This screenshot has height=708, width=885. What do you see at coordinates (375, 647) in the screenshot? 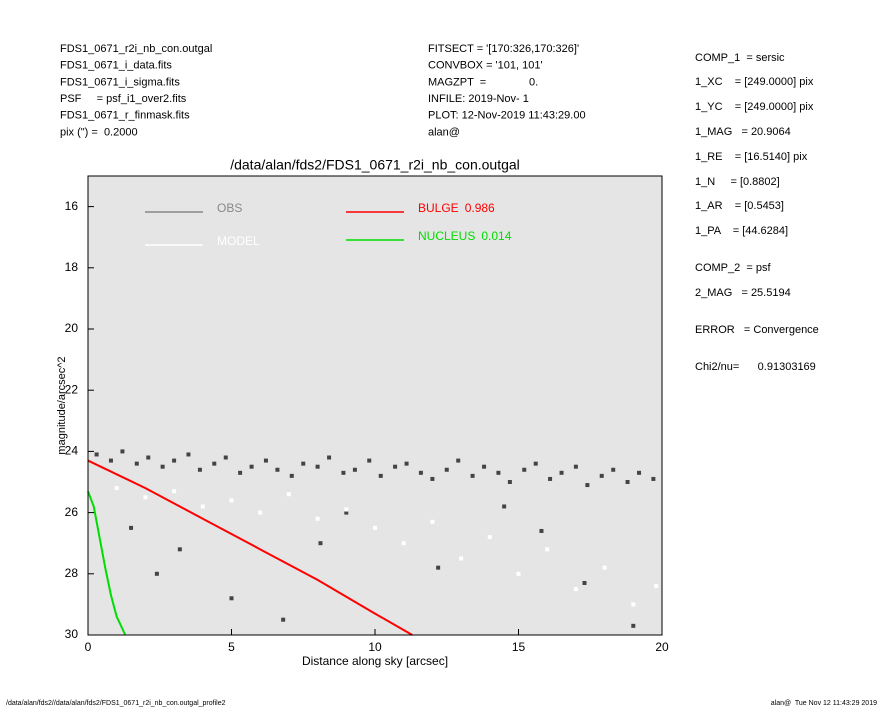
I see `x-tick-label: 10` at bounding box center [375, 647].